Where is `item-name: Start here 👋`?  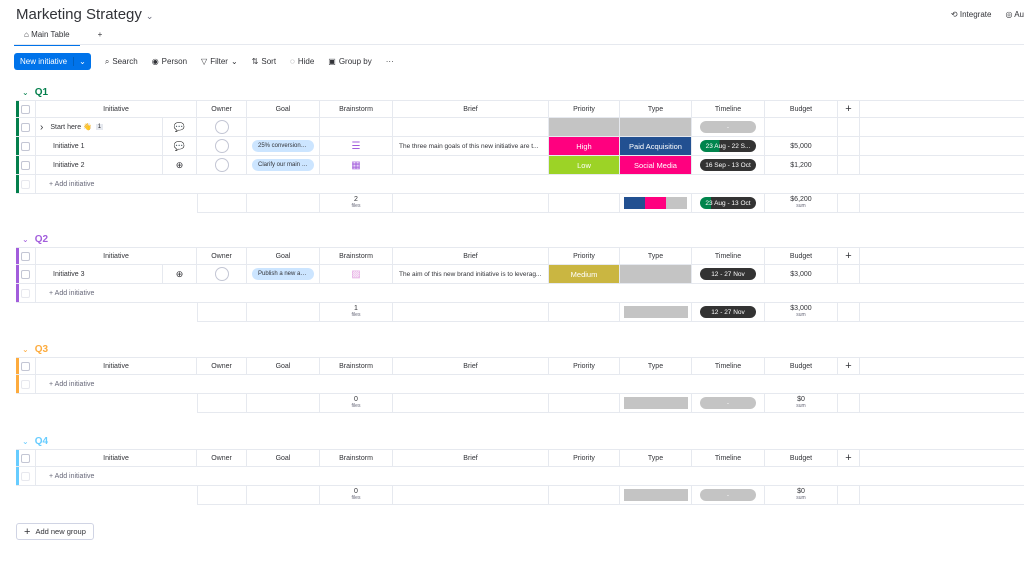
item-name: Start here 👋 is located at coordinates (71, 127).